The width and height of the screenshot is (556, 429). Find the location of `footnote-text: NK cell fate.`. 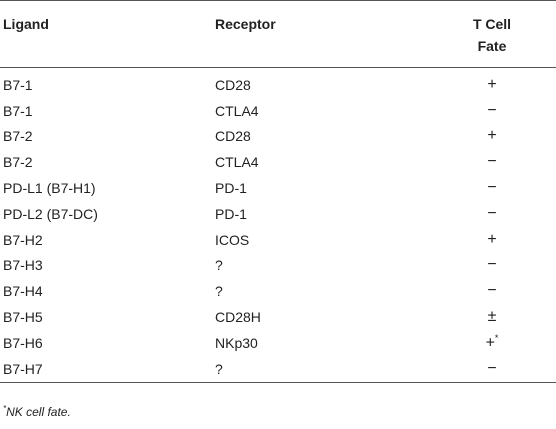

footnote-text: NK cell fate. is located at coordinates (38, 412).